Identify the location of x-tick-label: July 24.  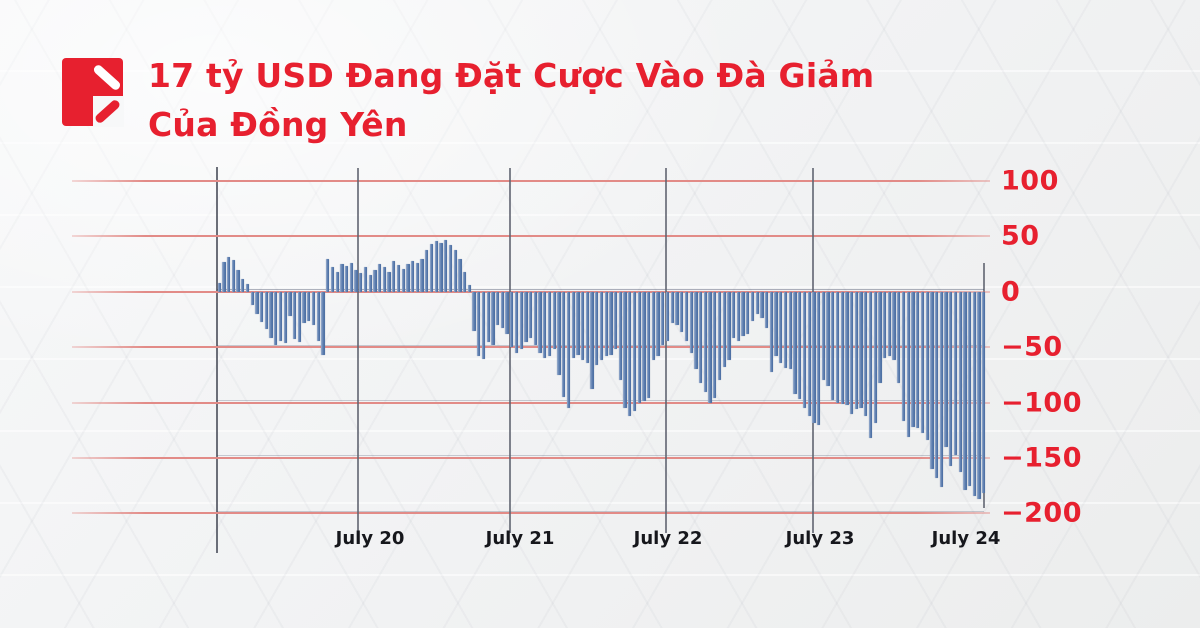
(966, 538).